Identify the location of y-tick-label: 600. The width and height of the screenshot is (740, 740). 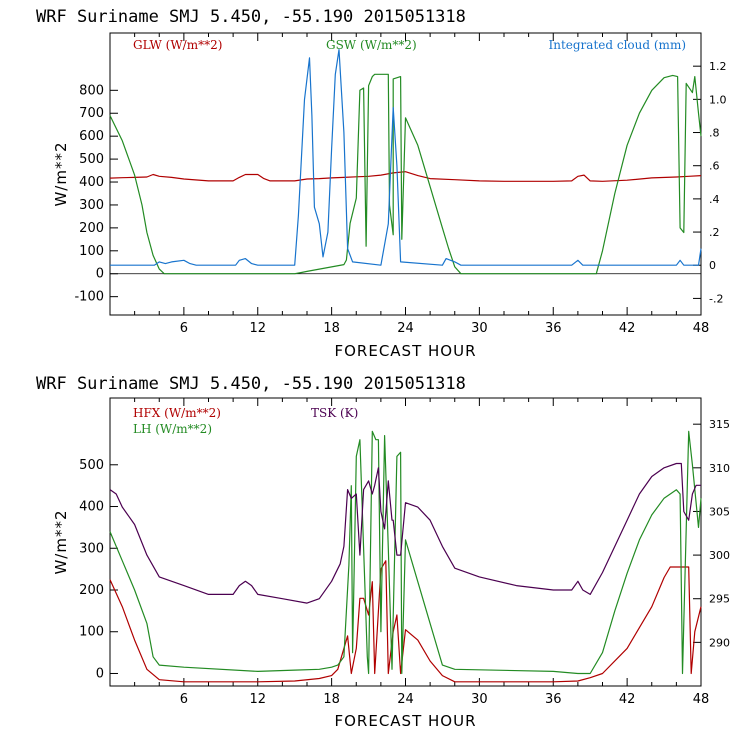
(91, 136).